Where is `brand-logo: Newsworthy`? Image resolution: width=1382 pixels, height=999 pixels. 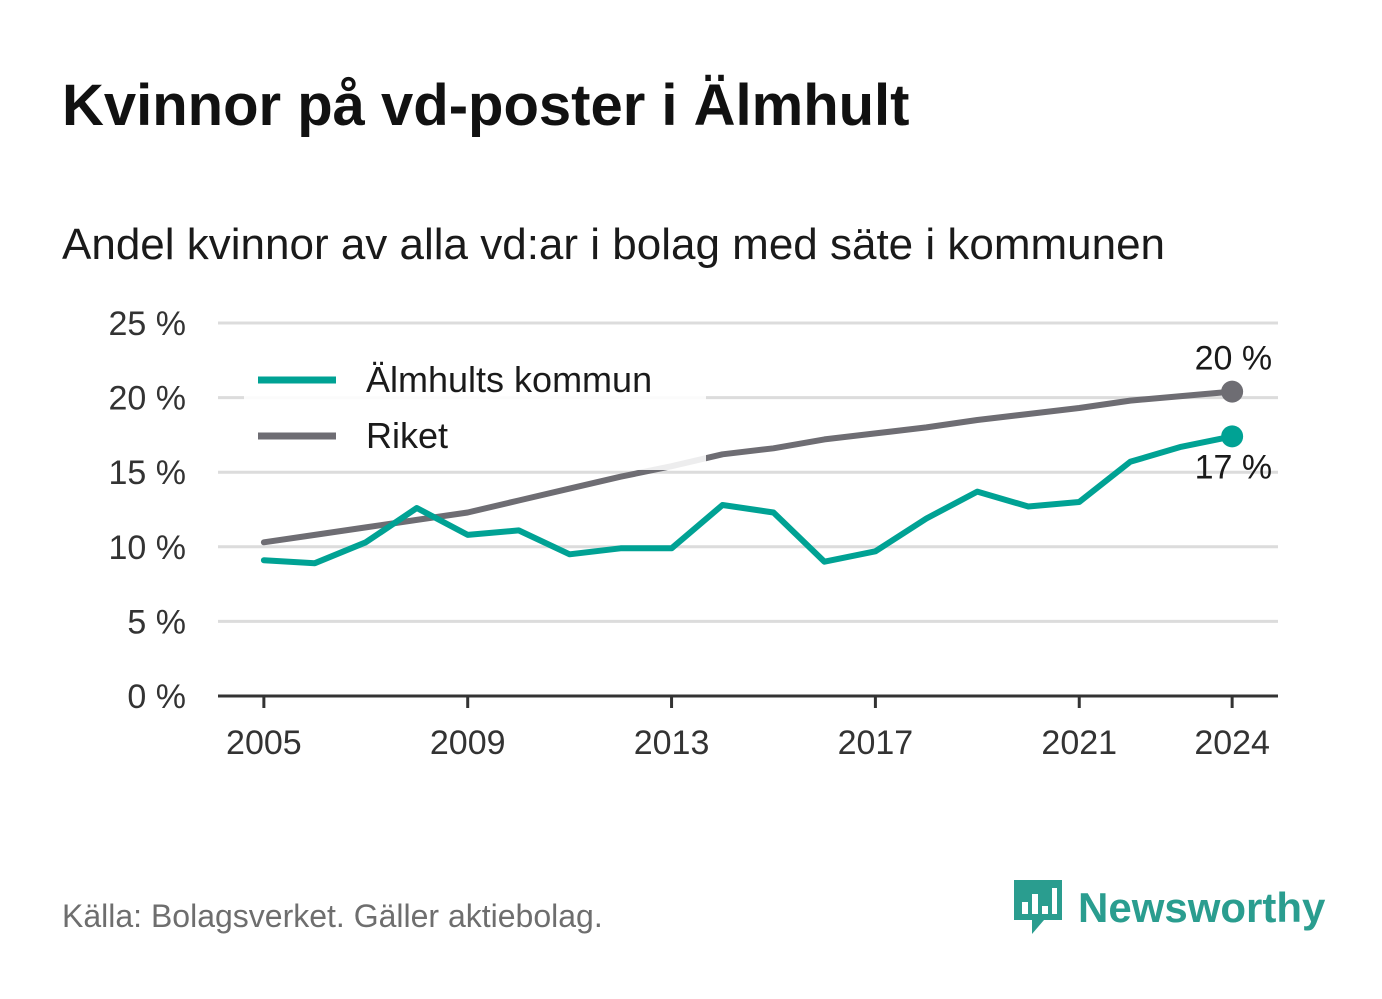 brand-logo: Newsworthy is located at coordinates (1167, 908).